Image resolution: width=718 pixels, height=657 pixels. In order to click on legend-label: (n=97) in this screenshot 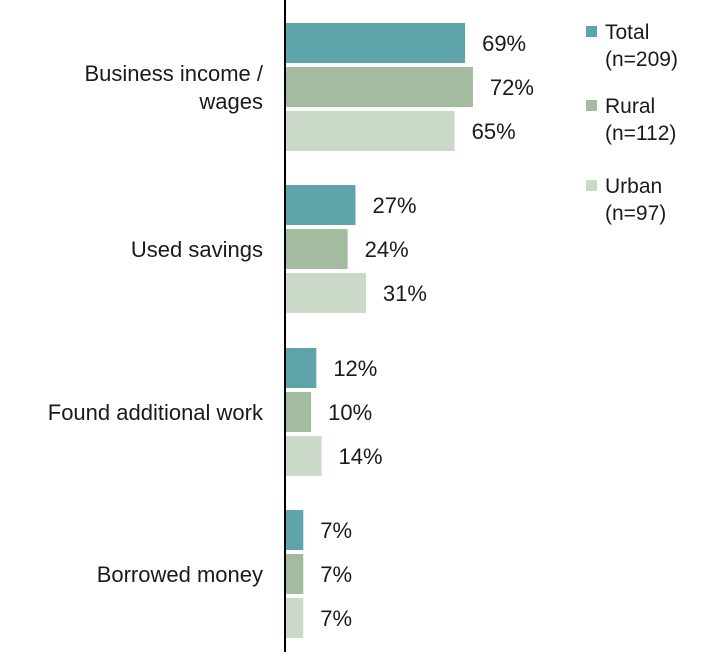, I will do `click(635, 213)`.